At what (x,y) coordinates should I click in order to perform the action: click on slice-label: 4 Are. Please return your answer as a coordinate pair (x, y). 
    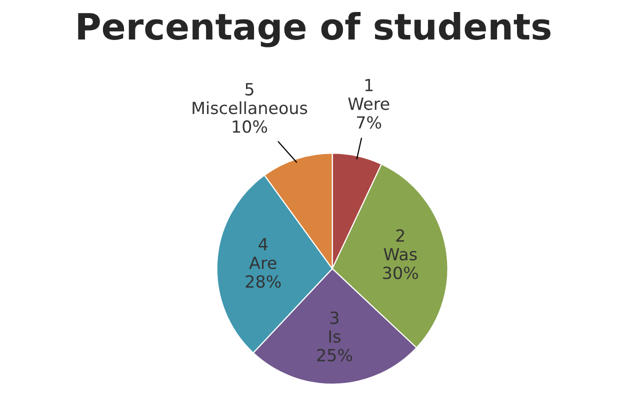
    Looking at the image, I should click on (262, 254).